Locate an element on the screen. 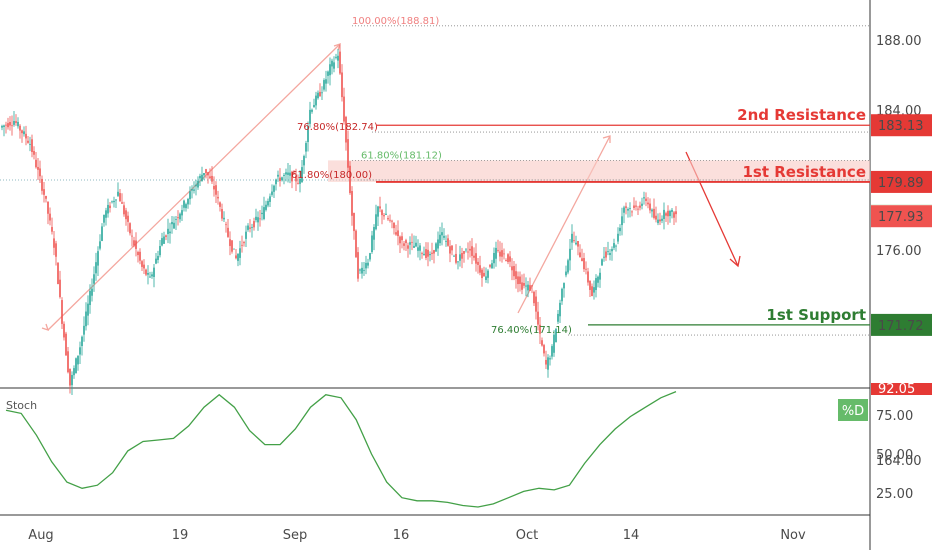  fib-label: 61.80%(181.12) is located at coordinates (401, 155).